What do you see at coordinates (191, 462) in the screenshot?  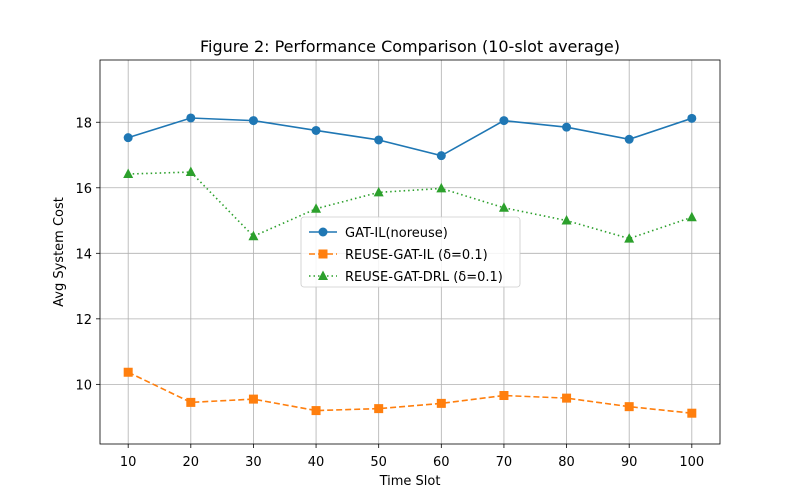 I see `x-tick-label: 20` at bounding box center [191, 462].